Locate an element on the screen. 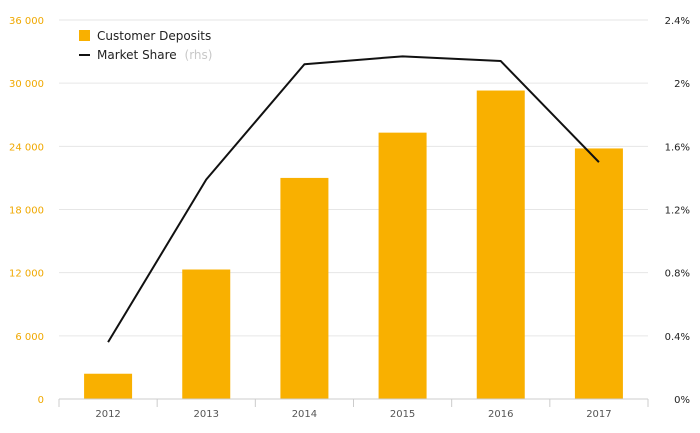 The image size is (700, 433). y-left-tick-label: 12 000 is located at coordinates (26, 274).